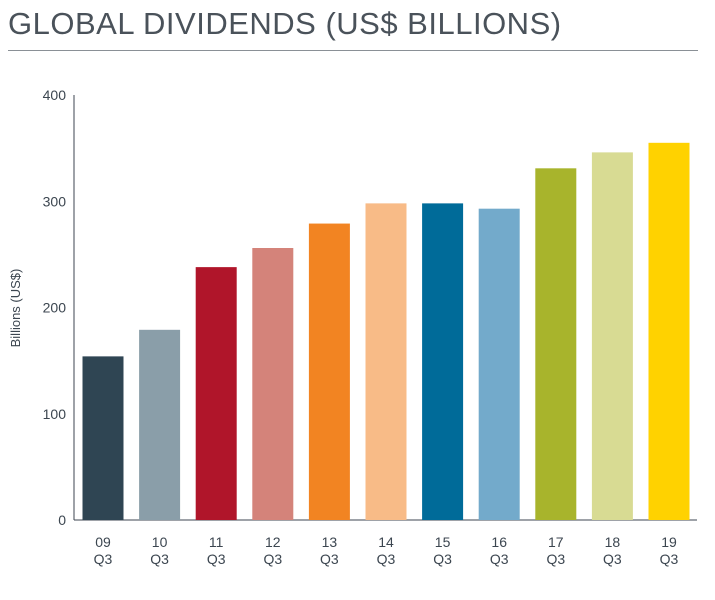 Image resolution: width=715 pixels, height=600 pixels. What do you see at coordinates (556, 542) in the screenshot?
I see `x-tick-label: 17` at bounding box center [556, 542].